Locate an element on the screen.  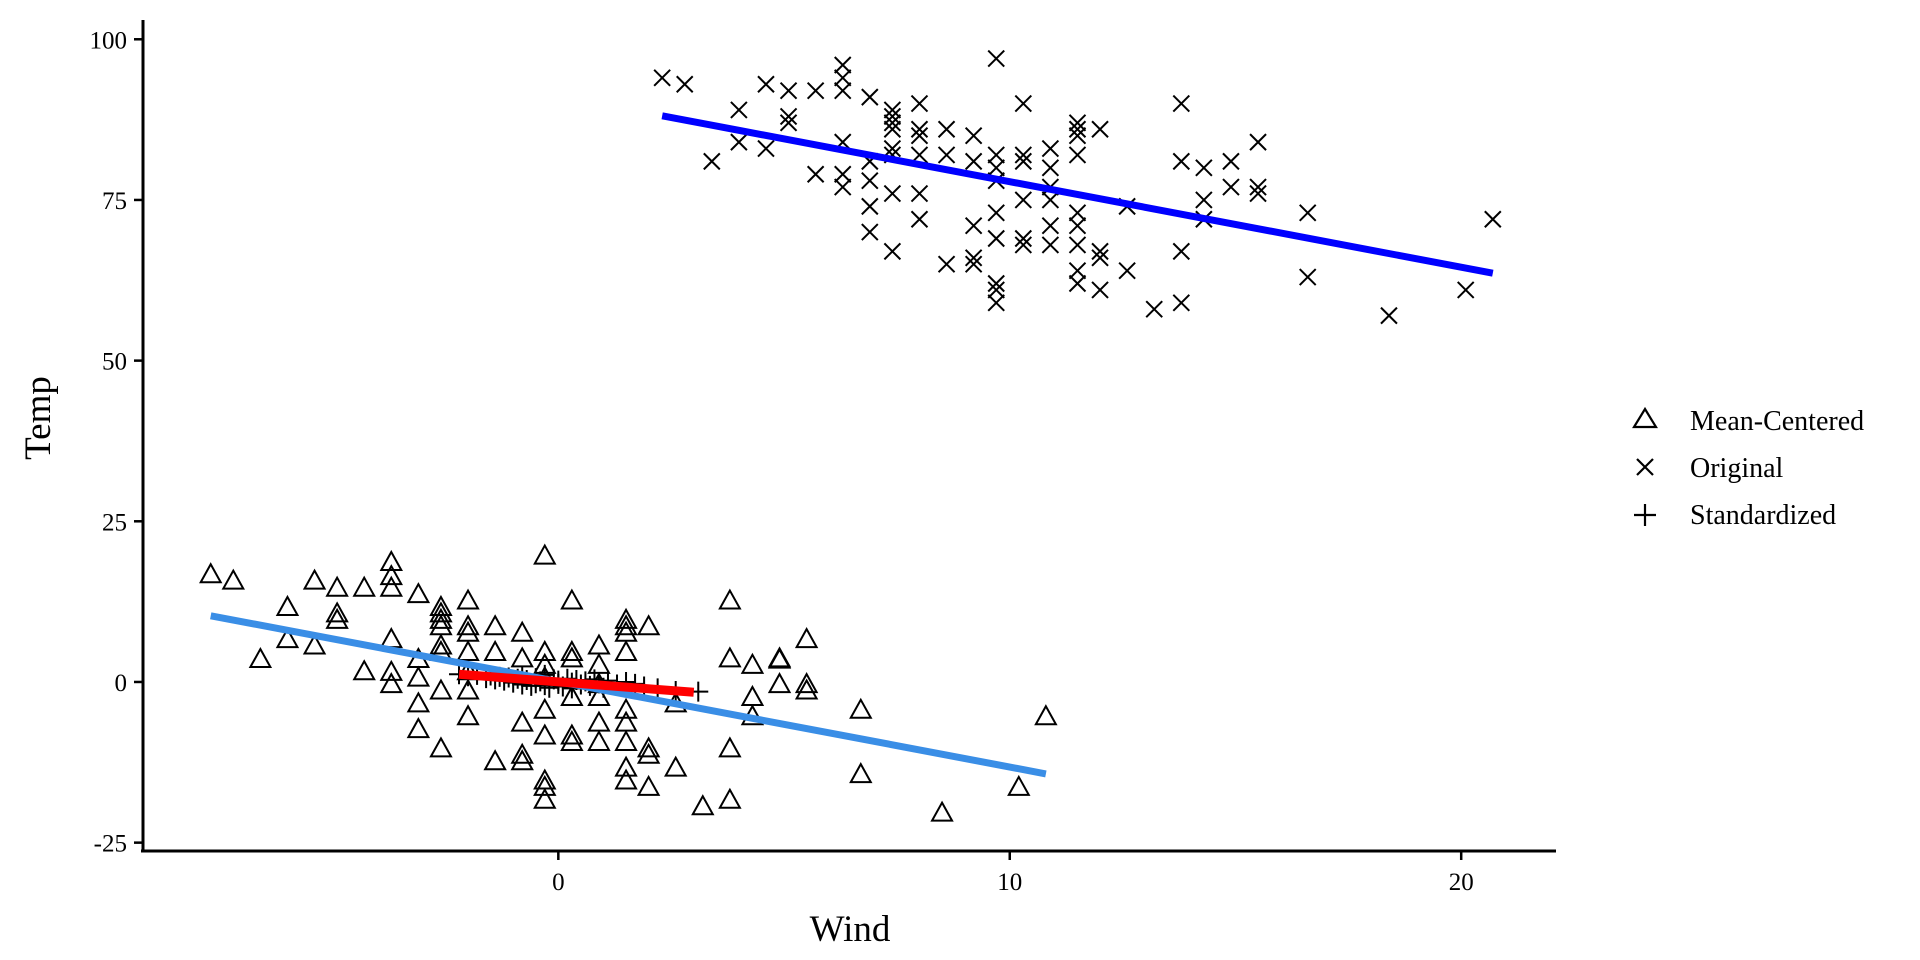
y-tick-label: 50 is located at coordinates (114, 362).